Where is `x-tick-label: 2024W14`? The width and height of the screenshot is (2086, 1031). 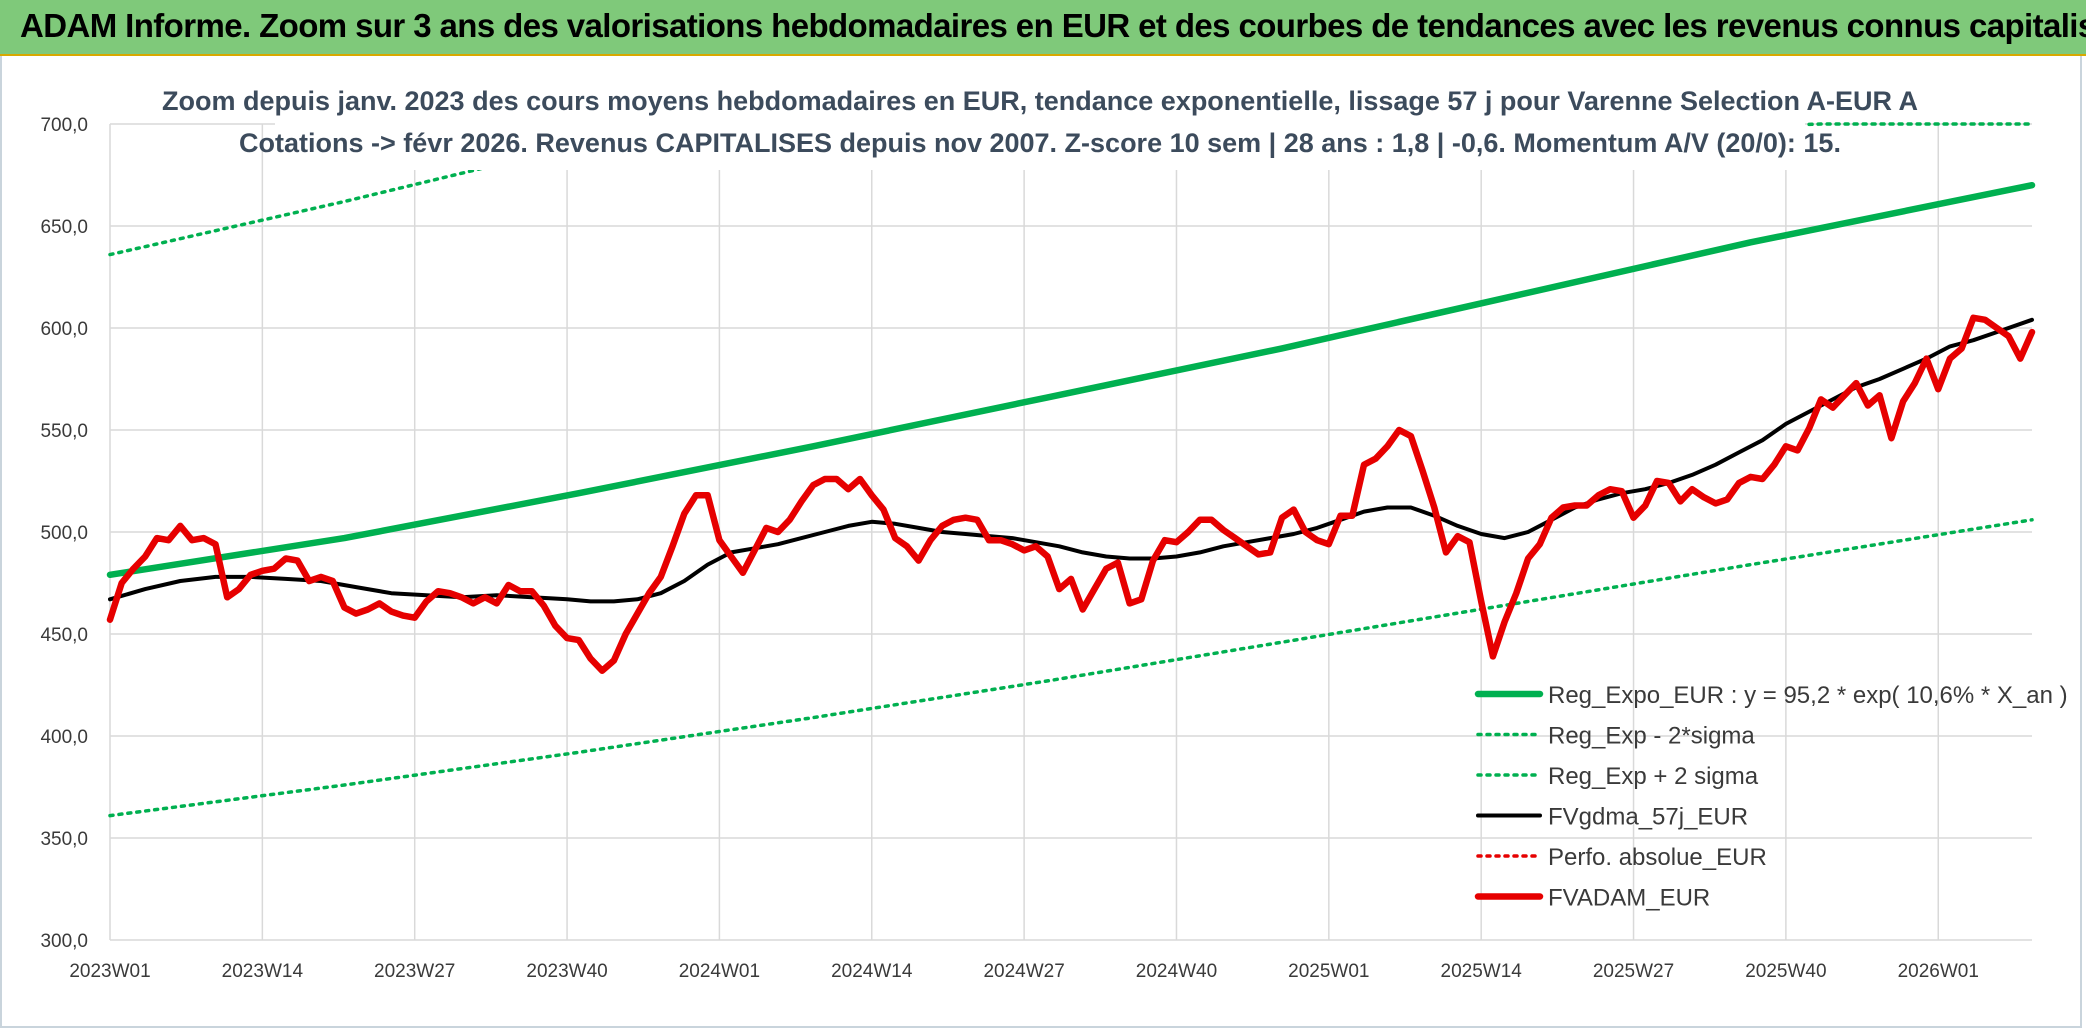 x-tick-label: 2024W14 is located at coordinates (872, 971).